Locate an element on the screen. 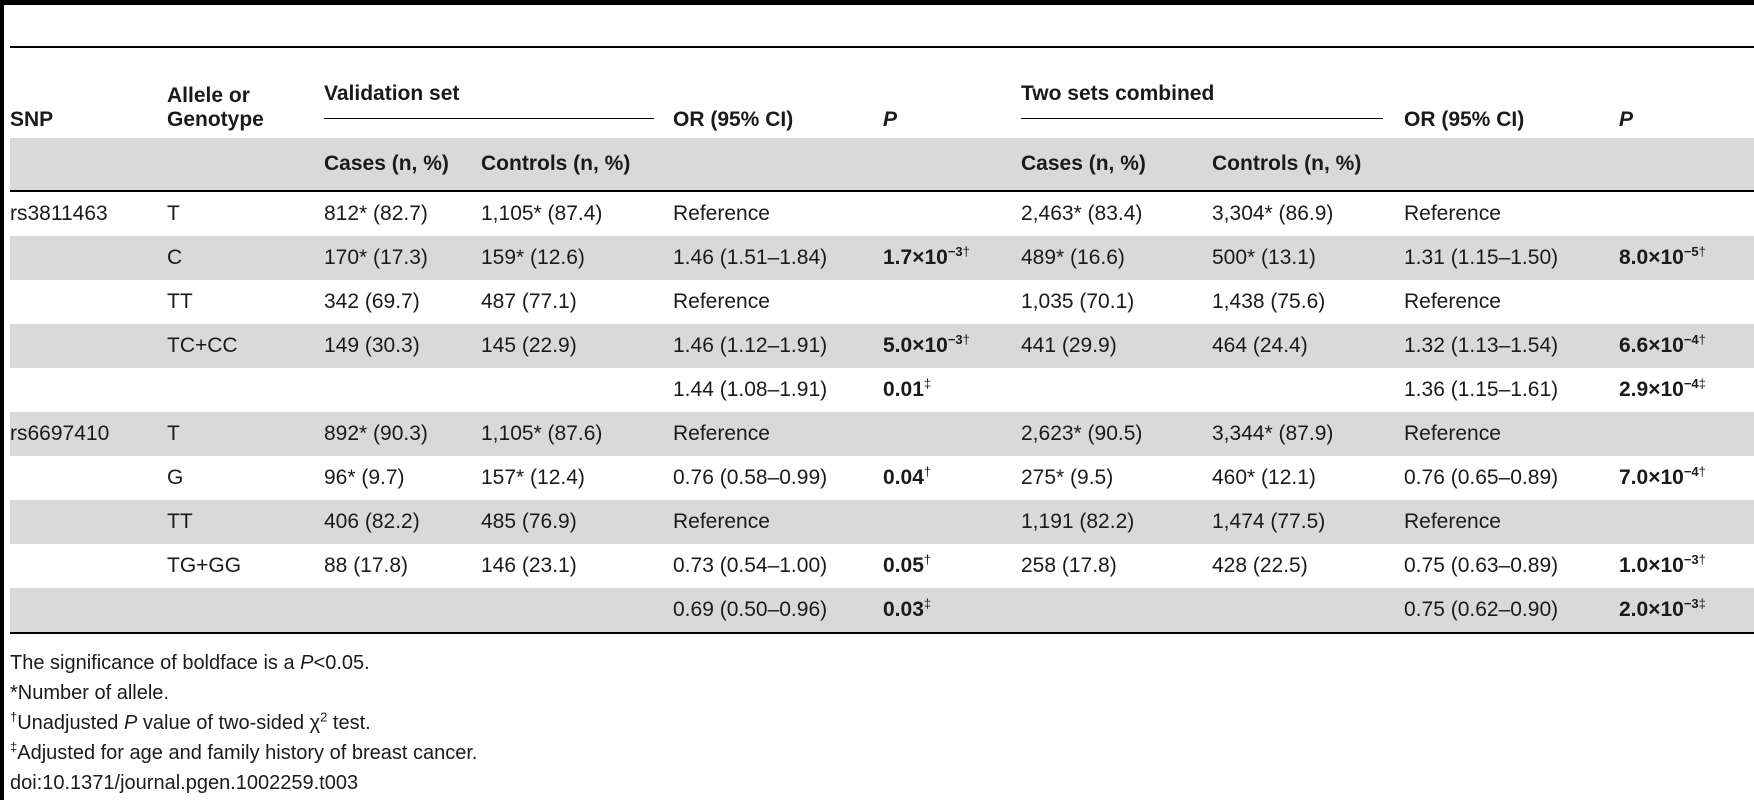  cell-combined-p: 1.0×10−3† is located at coordinates (1686, 566).